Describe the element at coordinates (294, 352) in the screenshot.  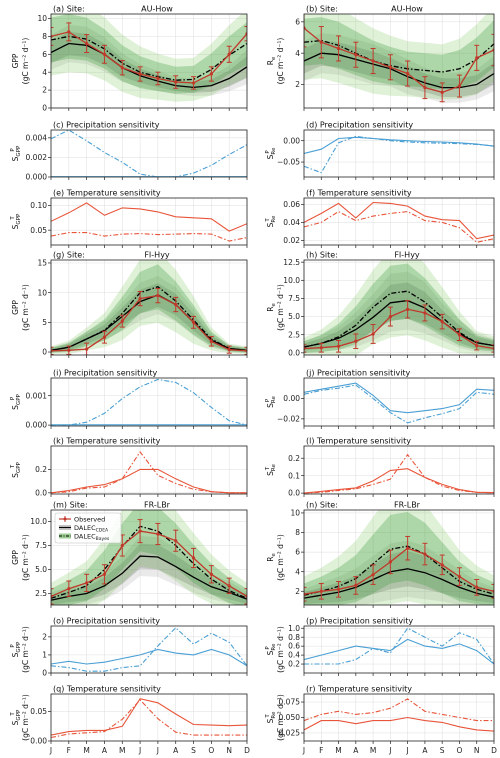
I see `y-tick-label: 0.0` at that location.